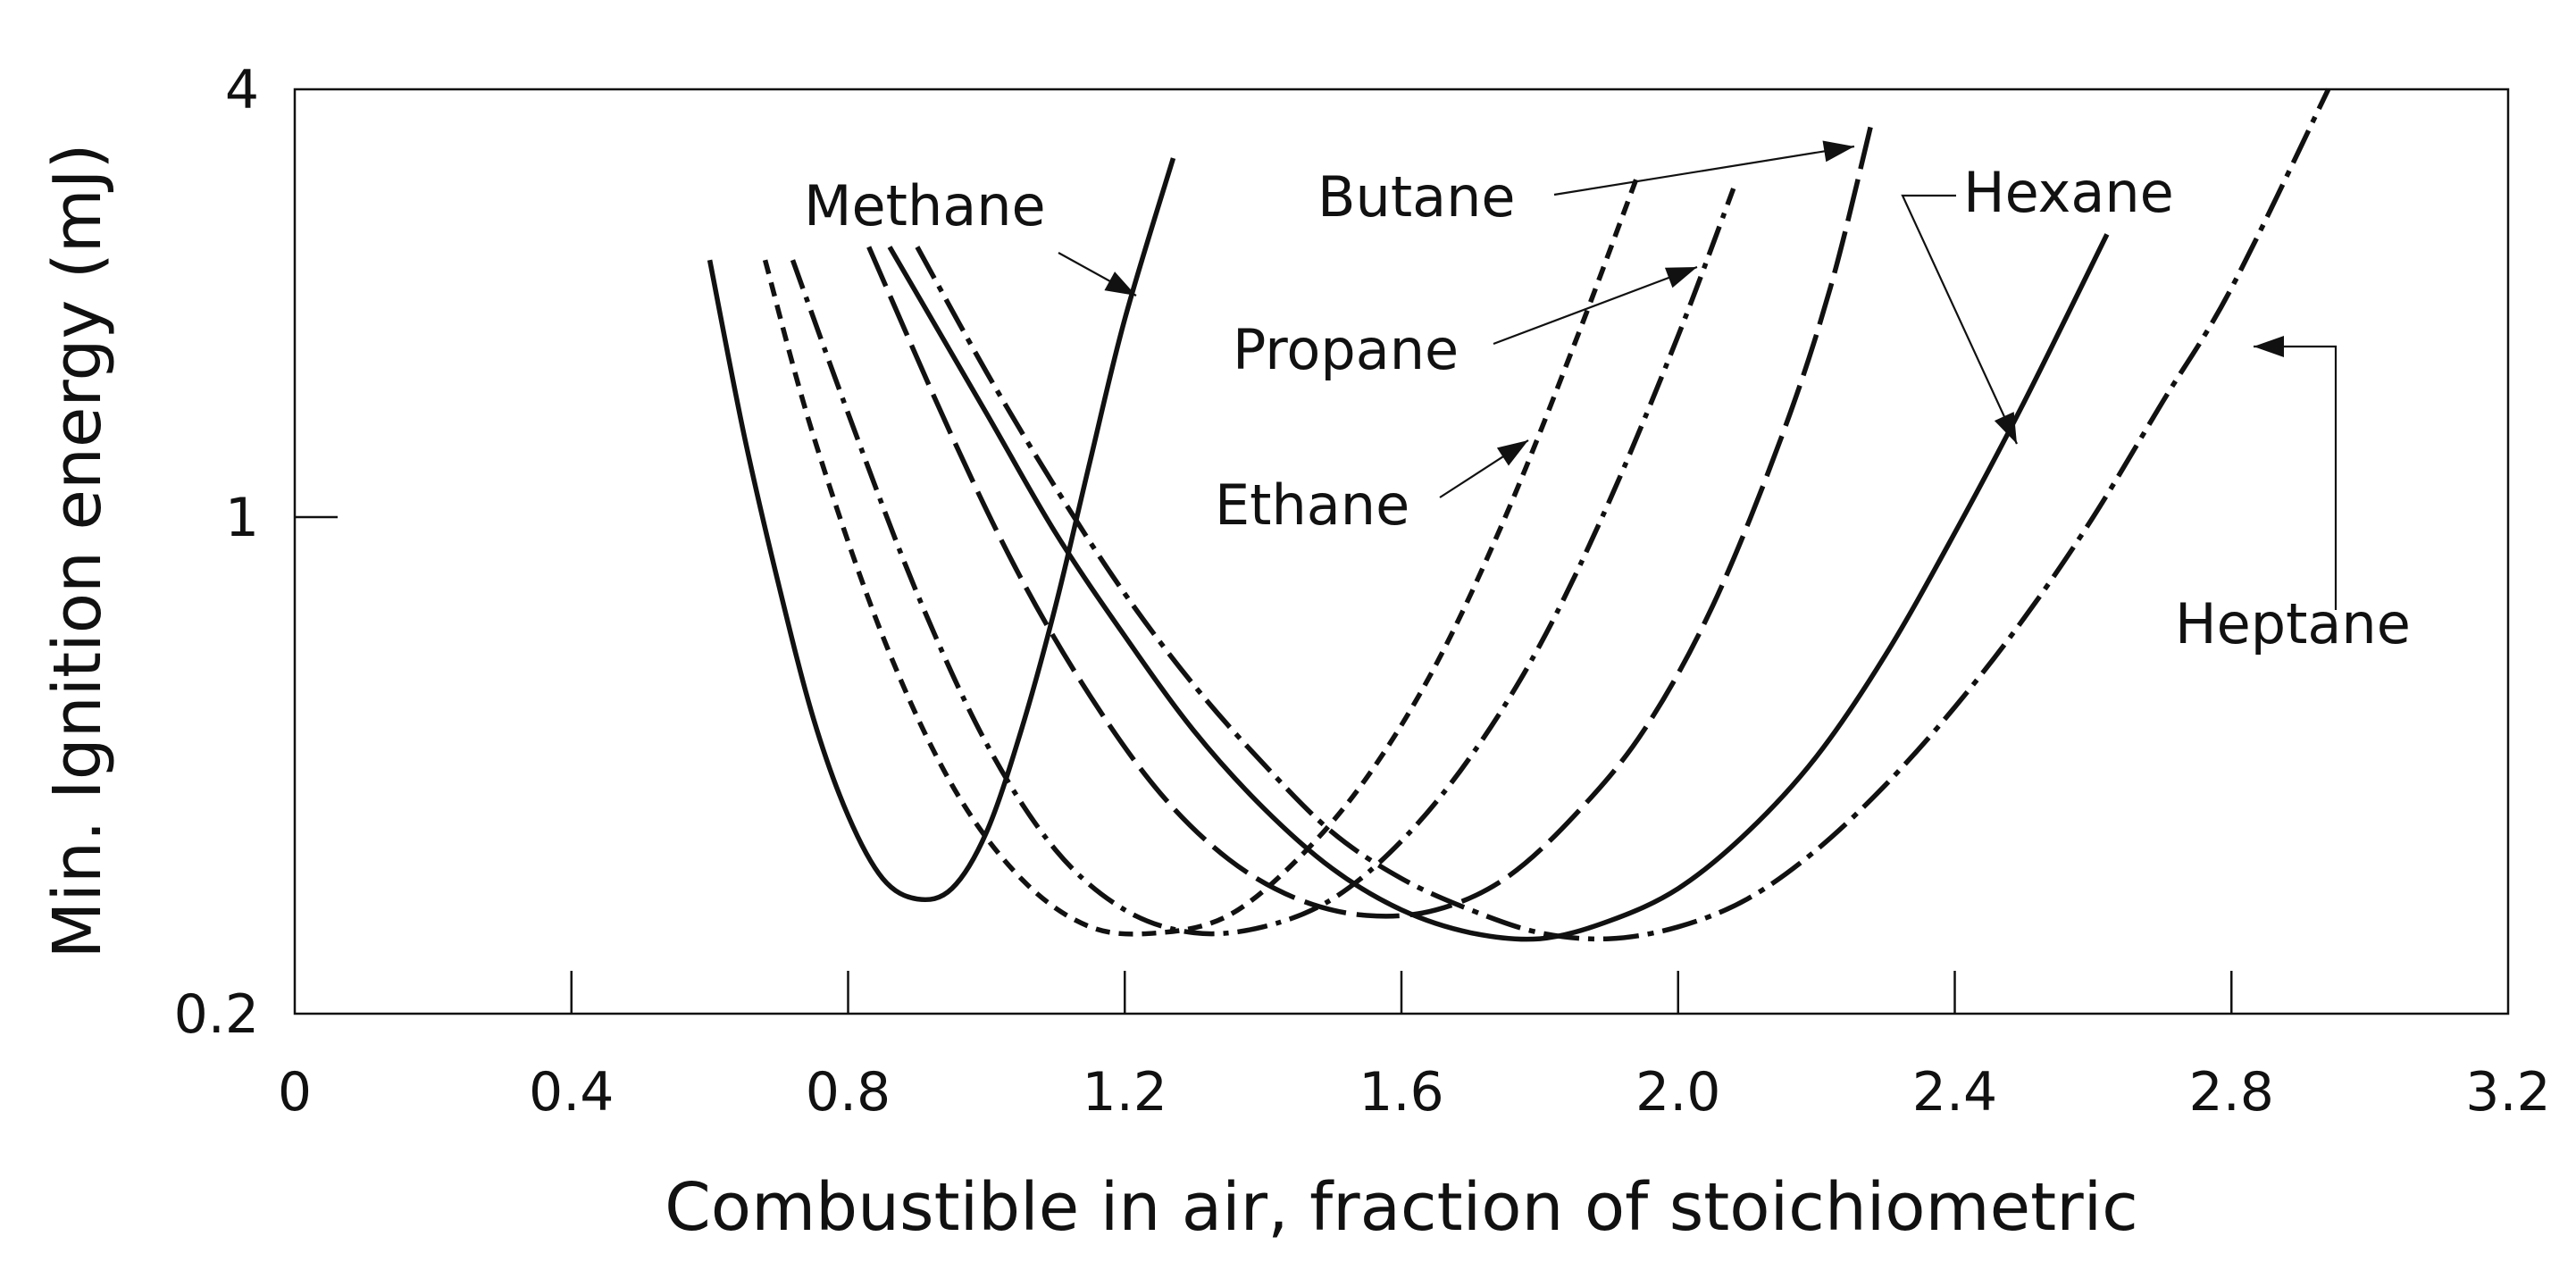 The width and height of the screenshot is (2576, 1270). Describe the element at coordinates (1838, 151) in the screenshot. I see `leader-butane-arrowhead` at that location.